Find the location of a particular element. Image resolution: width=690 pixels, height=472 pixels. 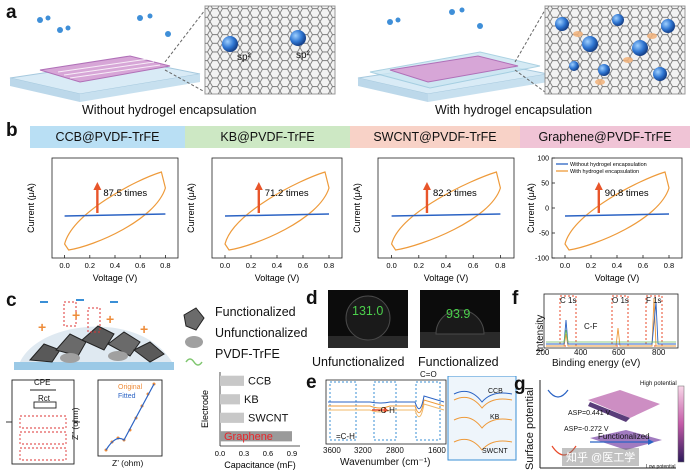

kpfm-low-potential: Low potential is located at coordinates (661, 467).